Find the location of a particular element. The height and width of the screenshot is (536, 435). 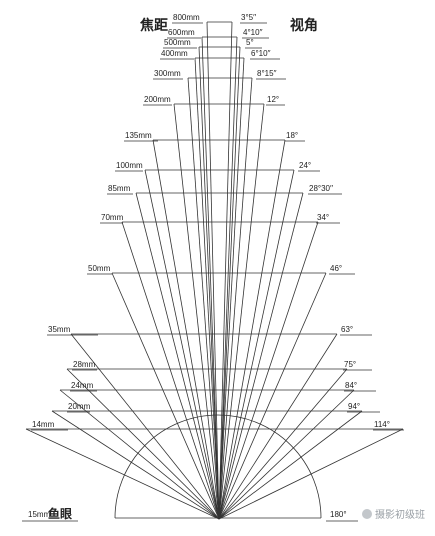

view-angle-label: 18° is located at coordinates (292, 135).